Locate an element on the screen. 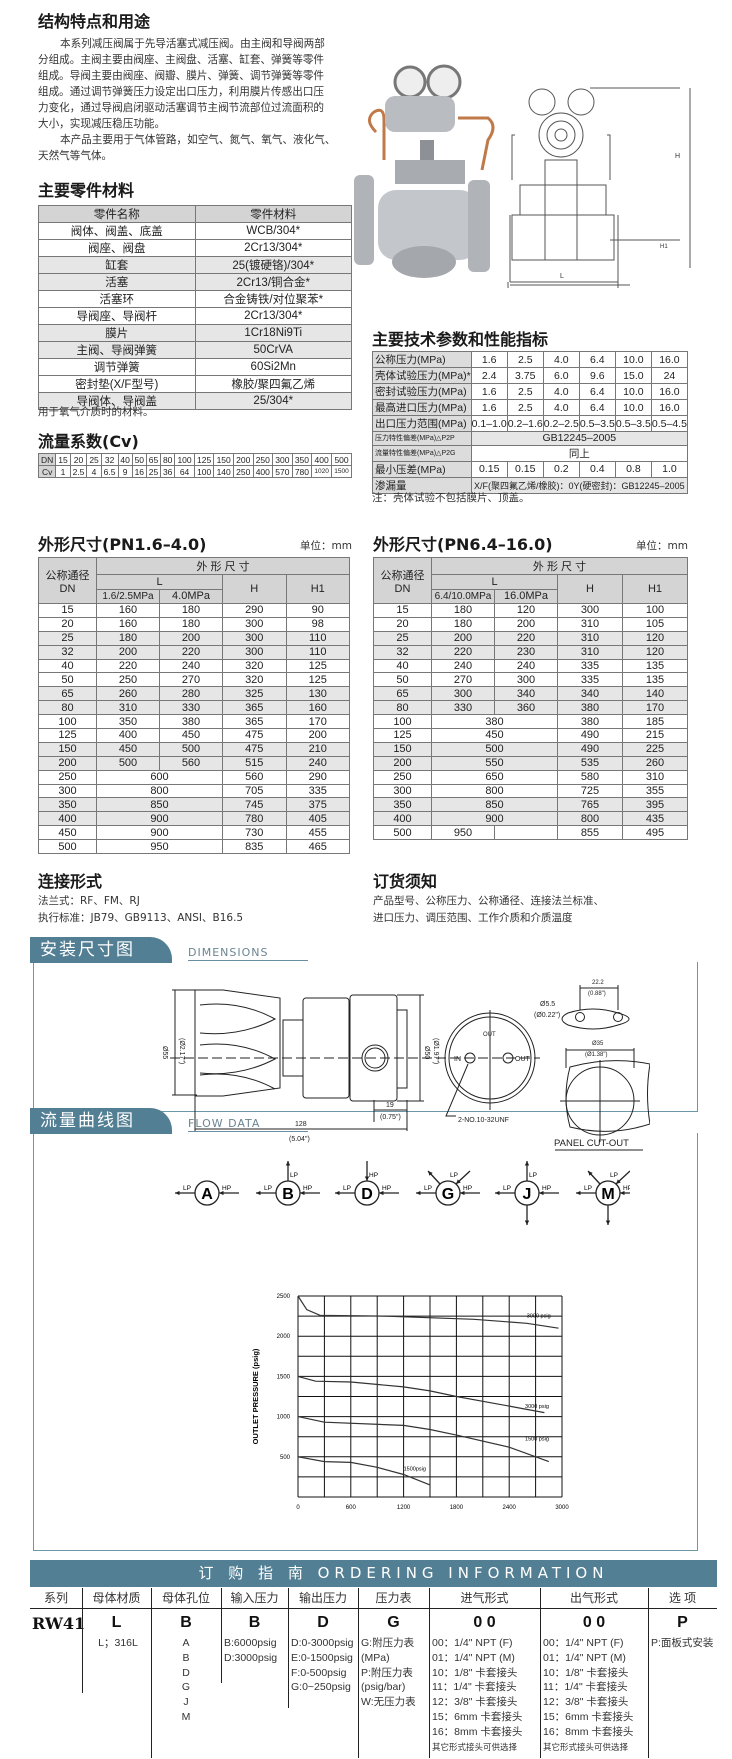 Image resolution: width=732 pixels, height=1759 pixels. ordering-option: F:0-500psig is located at coordinates (319, 1672).